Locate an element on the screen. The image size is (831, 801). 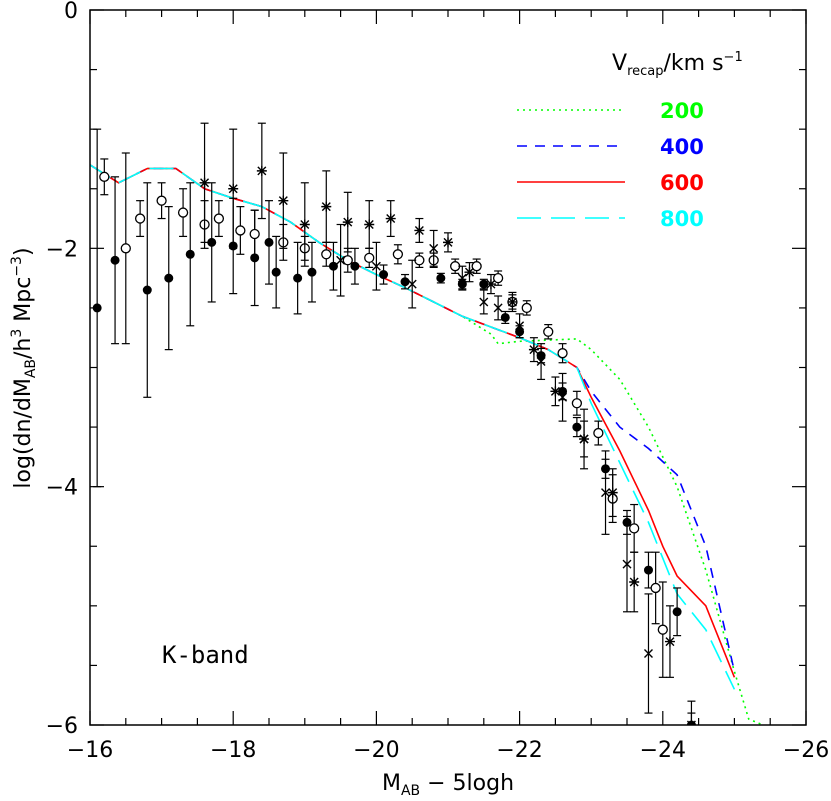
x-tick-label: −18 is located at coordinates (233, 750).